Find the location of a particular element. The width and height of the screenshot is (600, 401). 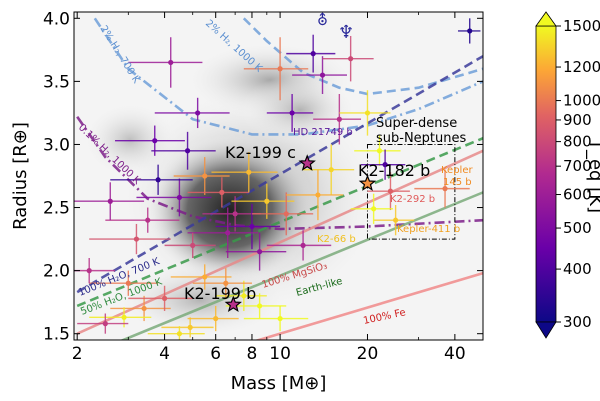

neptune-symbol: ♆ is located at coordinates (346, 32).